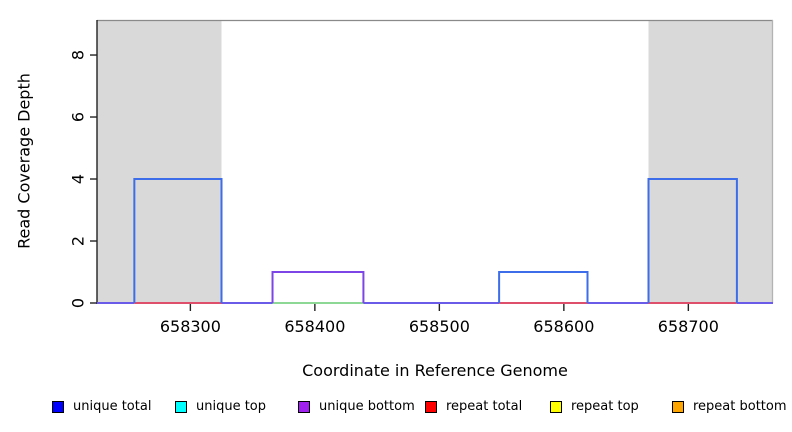 This screenshot has width=792, height=432. I want to click on legend-item-unique-total: unique total, so click(101, 406).